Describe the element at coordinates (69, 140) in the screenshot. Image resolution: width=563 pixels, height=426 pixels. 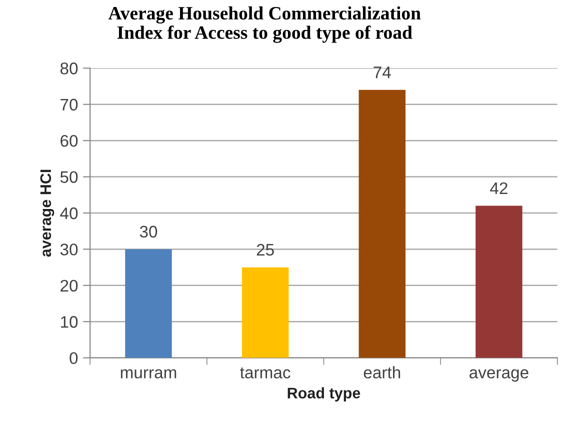
I see `y-tick-label: 60` at that location.